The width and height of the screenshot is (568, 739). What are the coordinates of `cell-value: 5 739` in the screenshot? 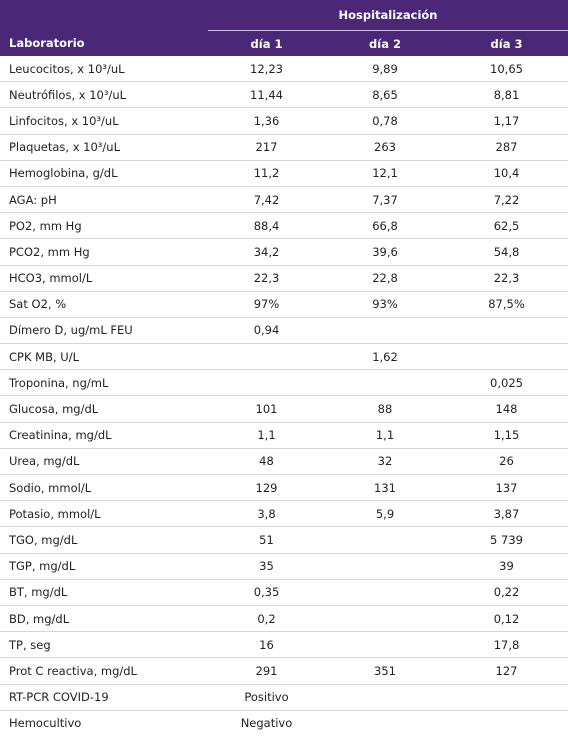 It's located at (506, 540).